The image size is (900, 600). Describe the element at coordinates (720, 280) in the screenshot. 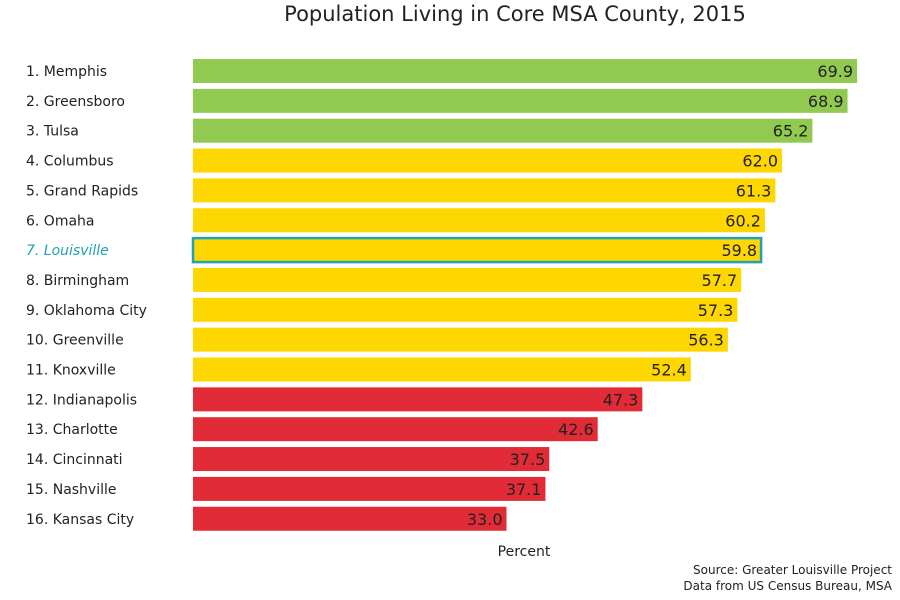

I see `value-label-birmingham: 57.7` at that location.